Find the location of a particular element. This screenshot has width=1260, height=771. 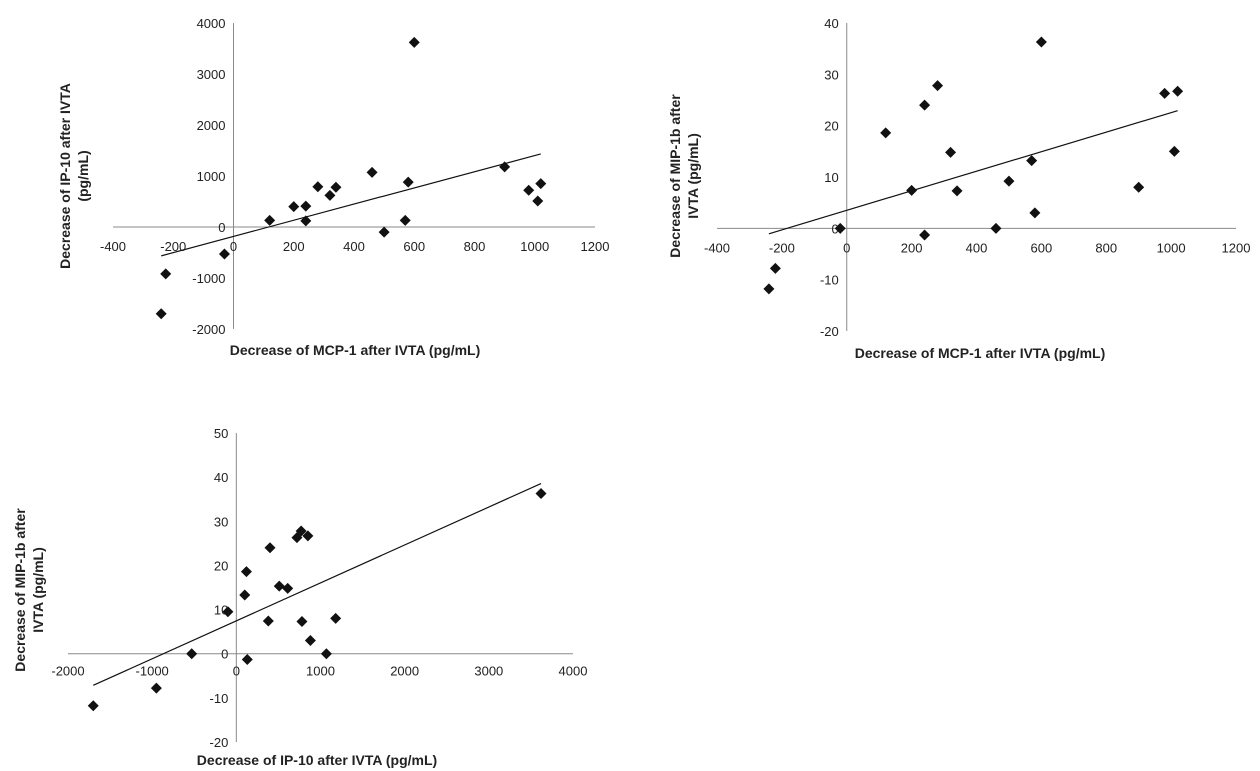

x-axis-title: Decrease of MCP-1 after IVTA (pg/mL) is located at coordinates (355, 350).